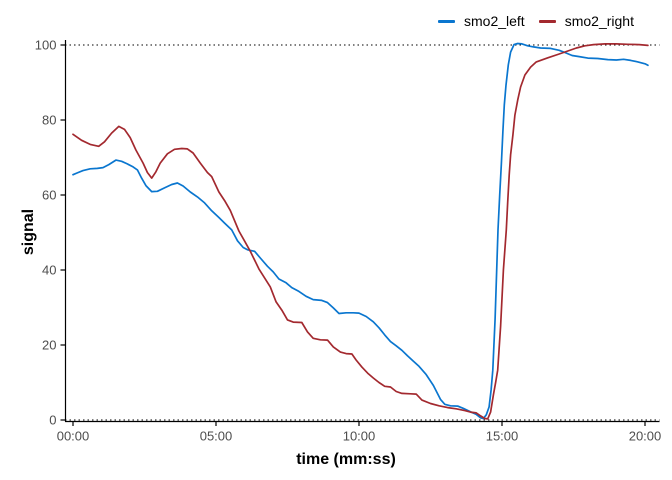 This screenshot has height=480, width=672. What do you see at coordinates (46, 45) in the screenshot?
I see `y-tick-label-100: 100` at bounding box center [46, 45].